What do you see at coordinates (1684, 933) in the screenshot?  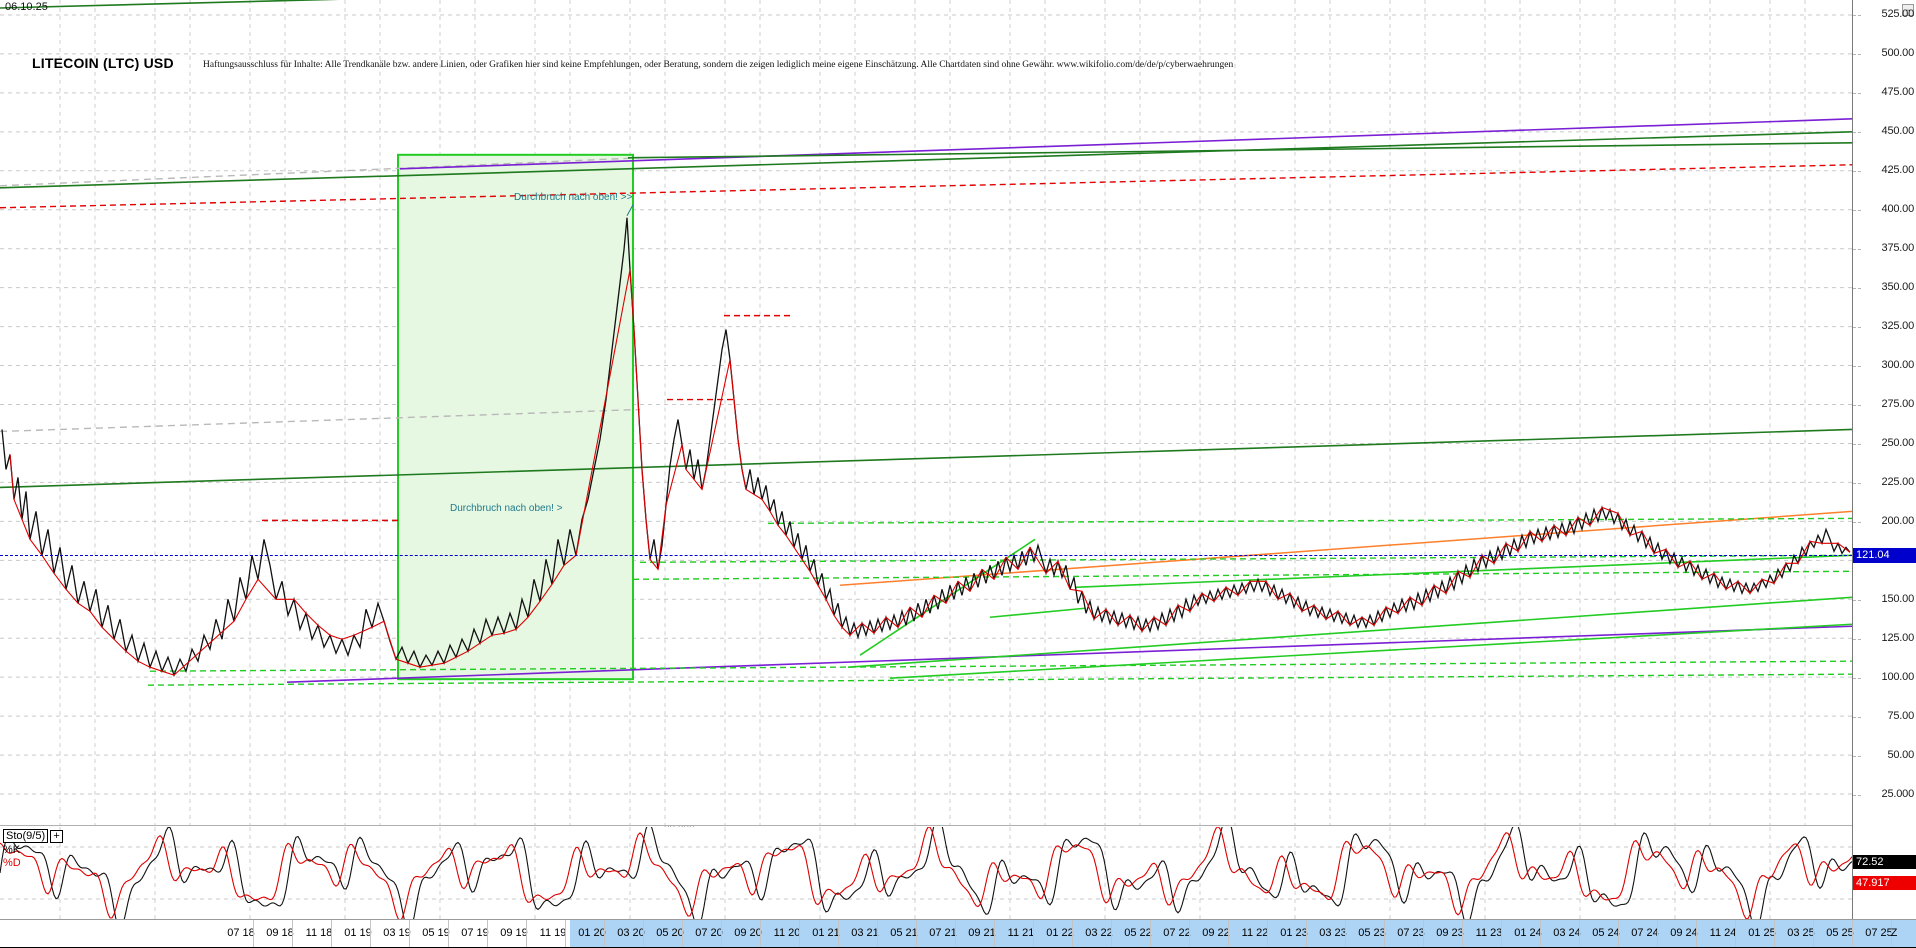 I see `date-tick-09-24: 09 24` at bounding box center [1684, 933].